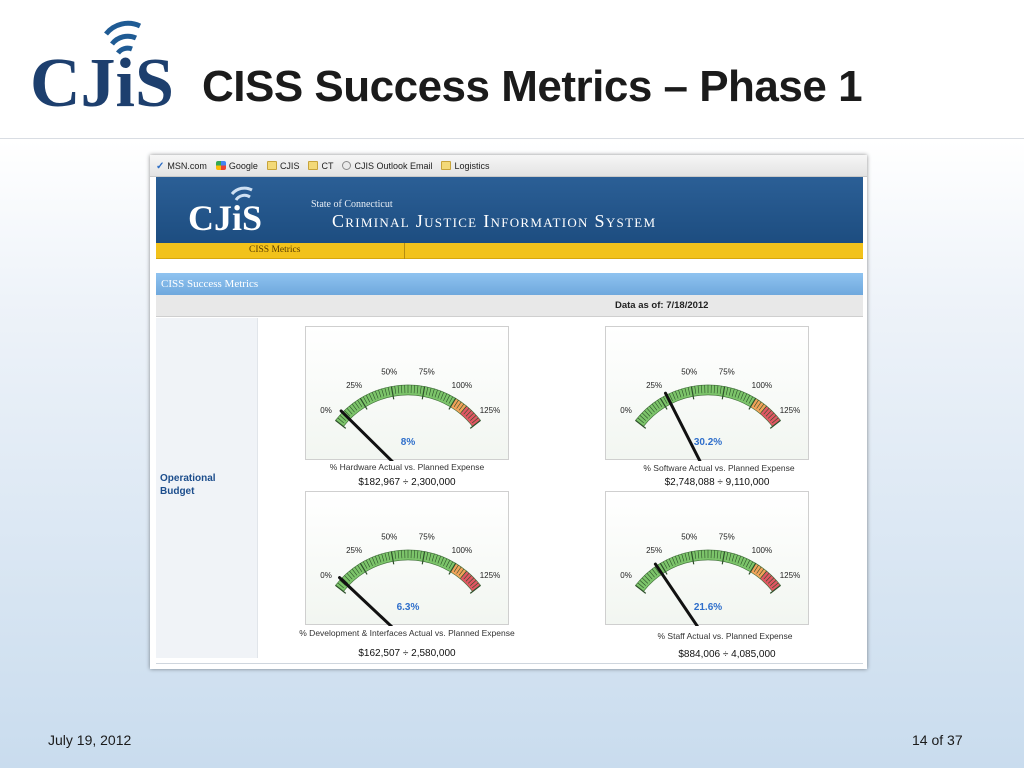 The image size is (1024, 768). What do you see at coordinates (662, 305) in the screenshot?
I see `data-as-of: Data as of: 7/18/2012` at bounding box center [662, 305].